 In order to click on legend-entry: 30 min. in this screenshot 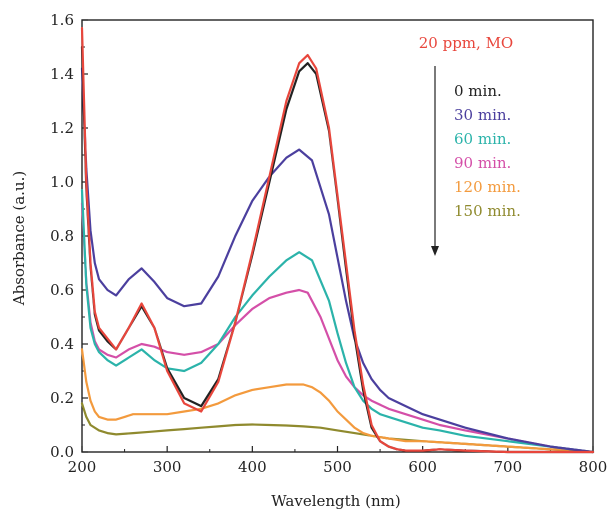, I will do `click(482, 115)`.